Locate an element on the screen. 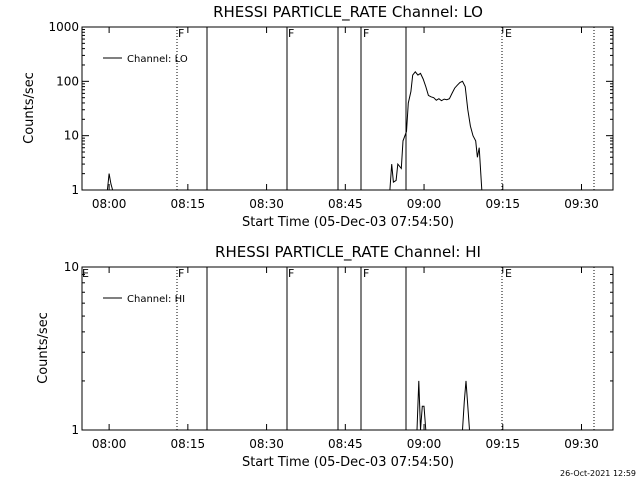  x-tick-label-hi-6: 09:30 is located at coordinates (581, 444).